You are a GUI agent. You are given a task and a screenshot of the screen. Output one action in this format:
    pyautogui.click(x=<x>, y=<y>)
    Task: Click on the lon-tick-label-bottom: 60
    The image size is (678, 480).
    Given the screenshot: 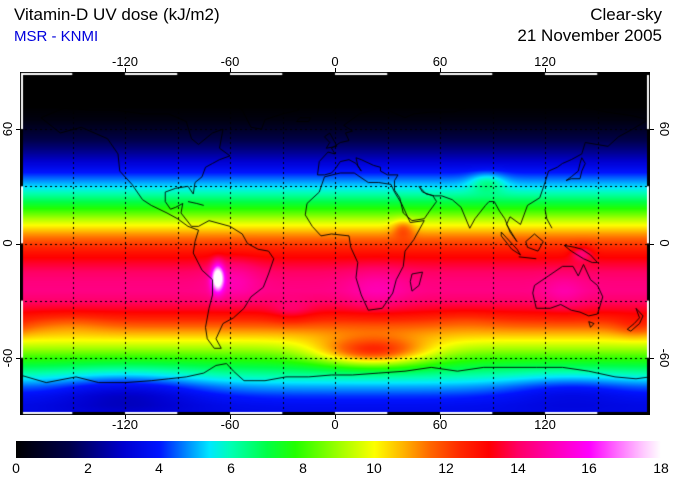 What is the action you would take?
    pyautogui.click(x=440, y=424)
    